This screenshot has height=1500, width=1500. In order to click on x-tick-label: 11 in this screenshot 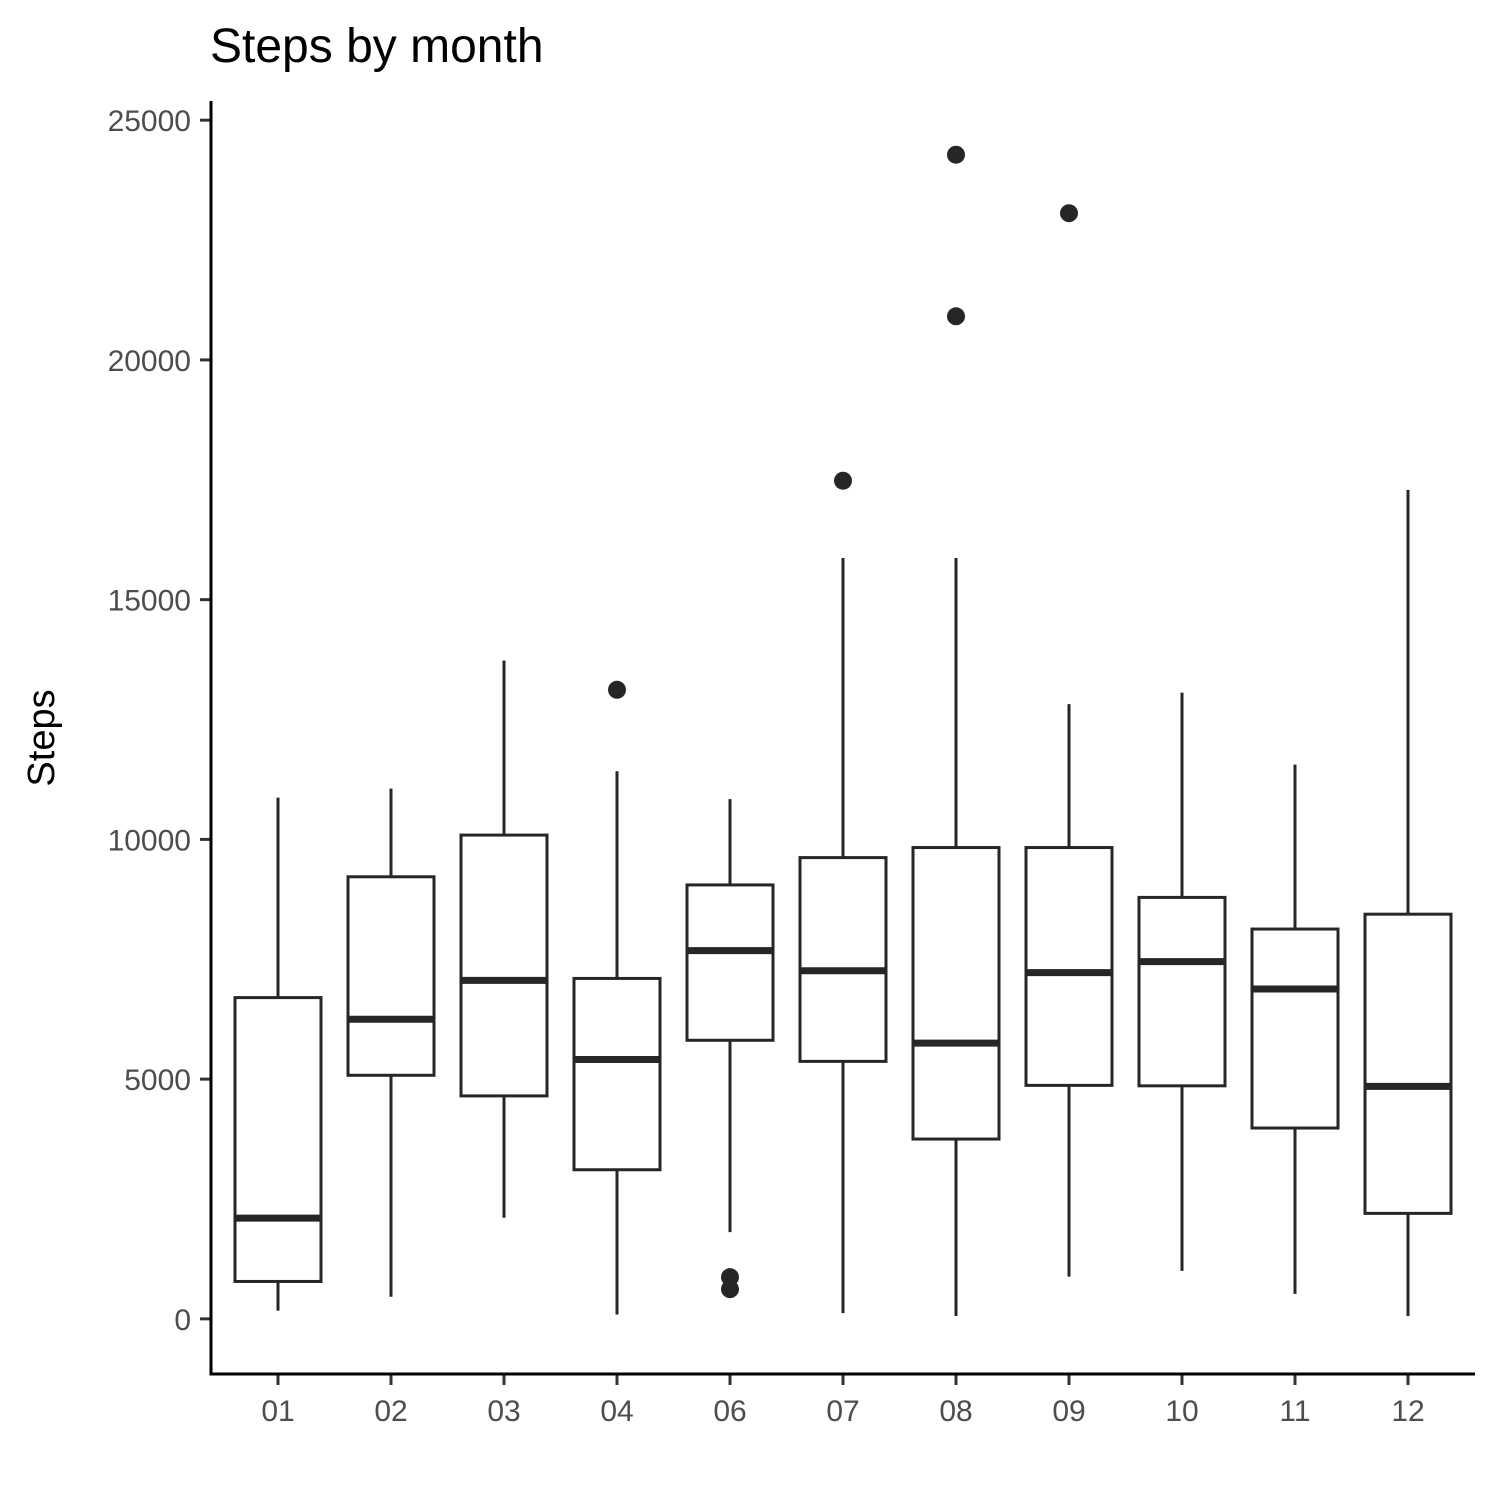, I will do `click(1294, 1411)`.